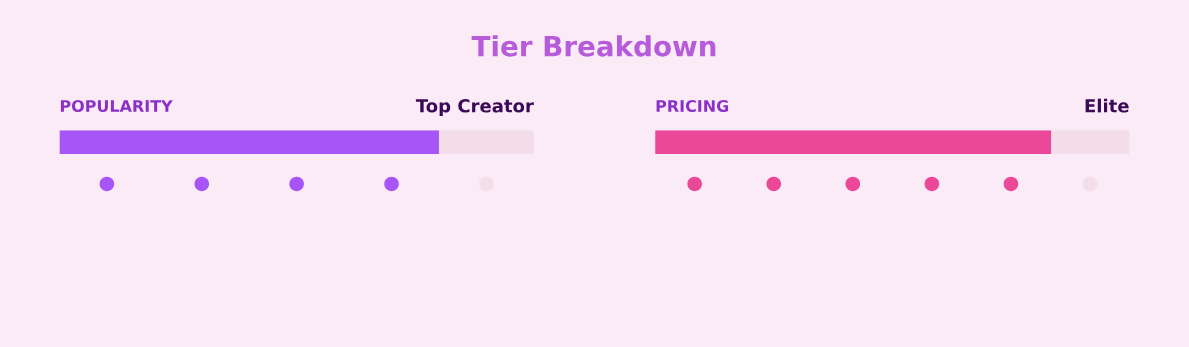 This screenshot has height=347, width=1189. Describe the element at coordinates (474, 107) in the screenshot. I see `text: Top Creator` at that location.